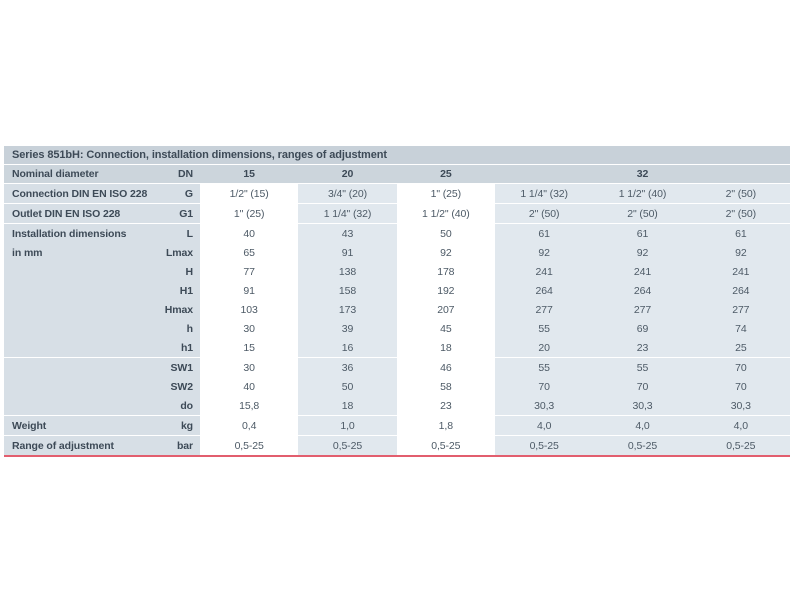  I want to click on row-value: 16, so click(347, 347).